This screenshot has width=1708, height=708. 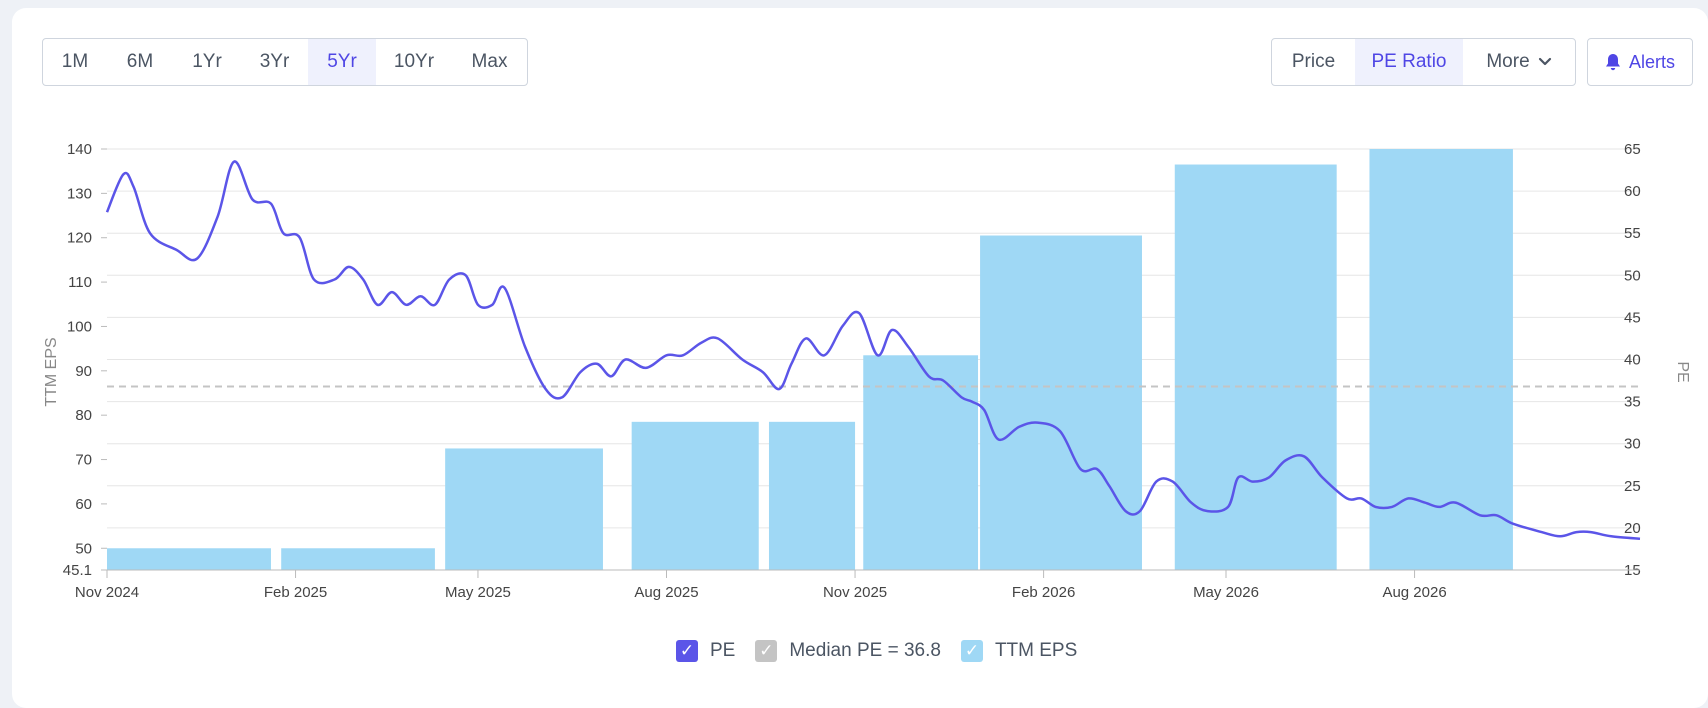 I want to click on x-tick-label: Nov 2024, so click(x=107, y=592).